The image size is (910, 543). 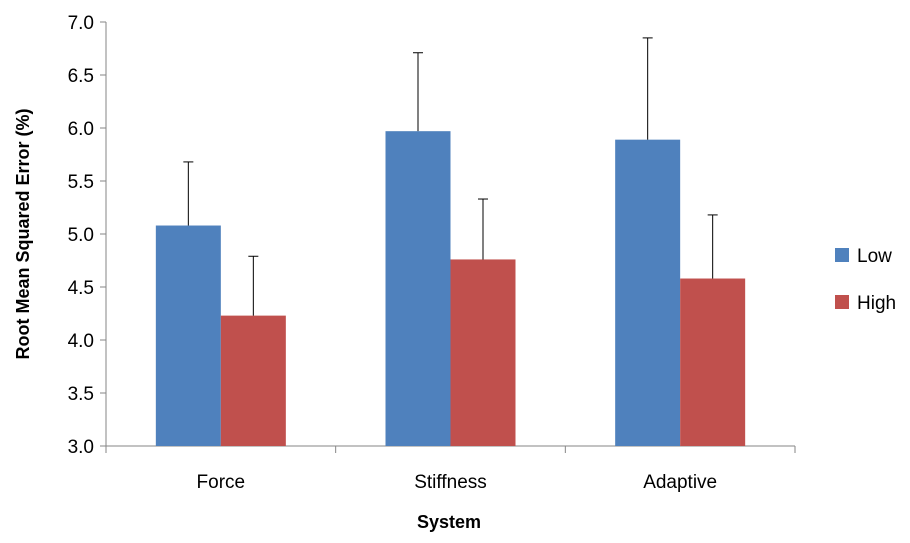 What do you see at coordinates (188, 335) in the screenshot?
I see `bar-low-force` at bounding box center [188, 335].